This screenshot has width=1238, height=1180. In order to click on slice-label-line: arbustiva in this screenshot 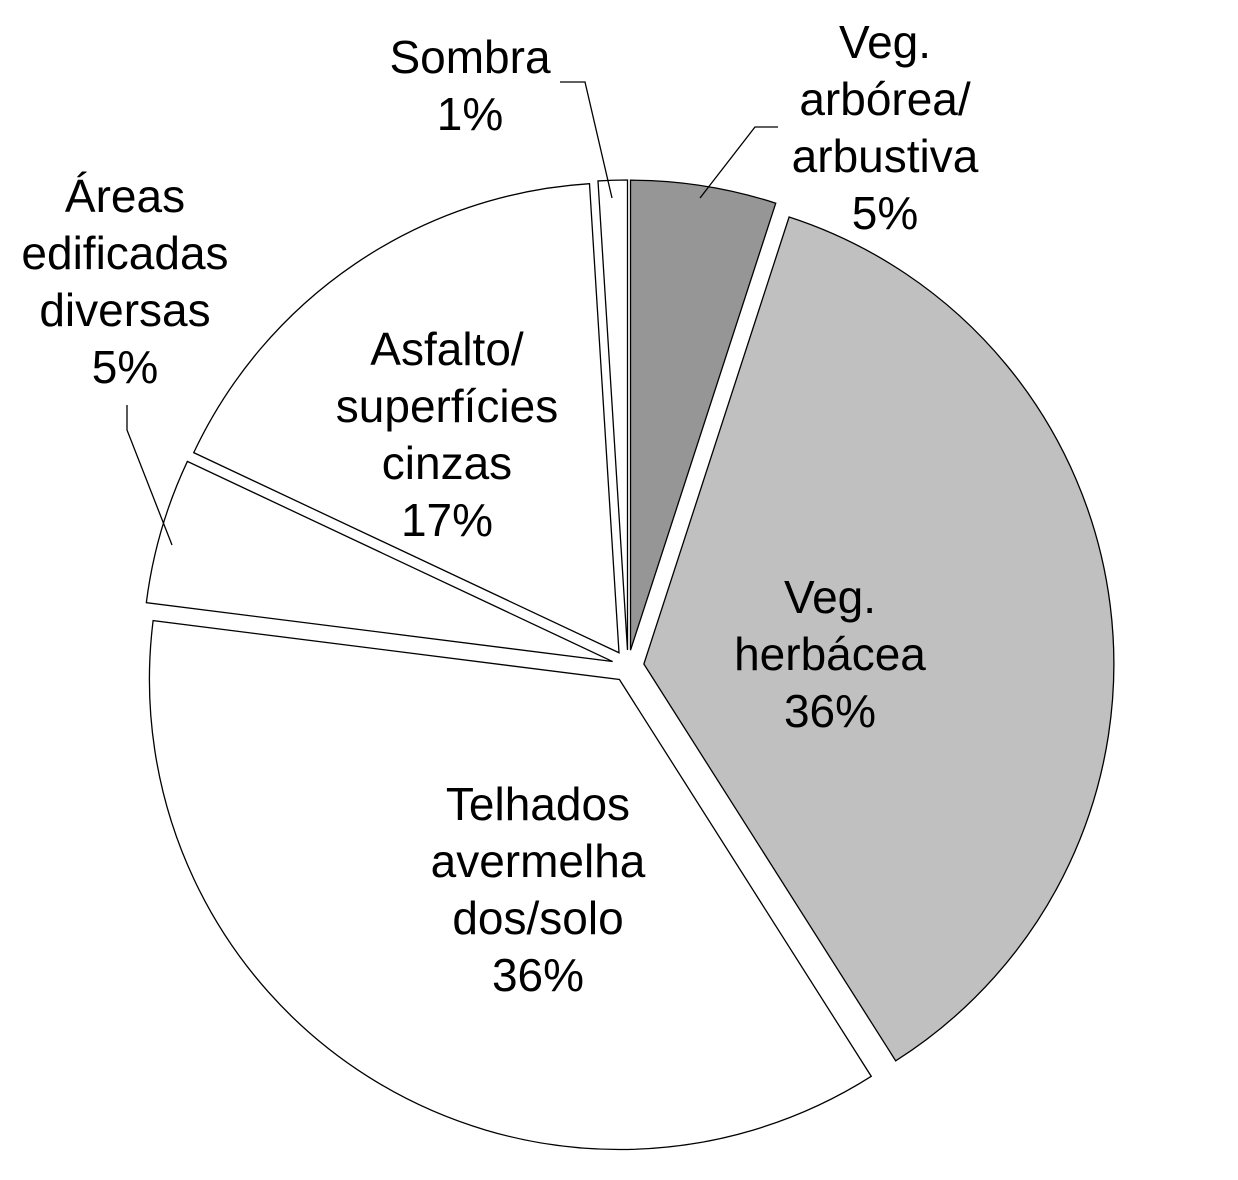, I will do `click(885, 156)`.